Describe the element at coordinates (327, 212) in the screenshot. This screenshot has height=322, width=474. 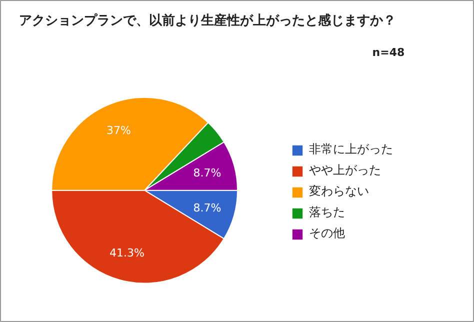
I see `legend-label: 落ちた` at that location.